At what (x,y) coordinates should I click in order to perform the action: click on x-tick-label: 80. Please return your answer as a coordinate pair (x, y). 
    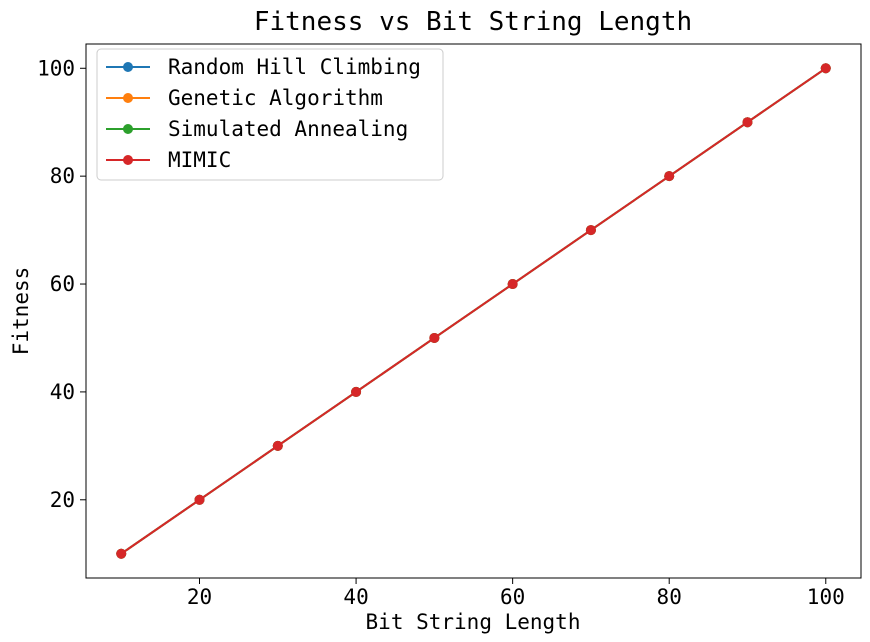
    Looking at the image, I should click on (669, 597).